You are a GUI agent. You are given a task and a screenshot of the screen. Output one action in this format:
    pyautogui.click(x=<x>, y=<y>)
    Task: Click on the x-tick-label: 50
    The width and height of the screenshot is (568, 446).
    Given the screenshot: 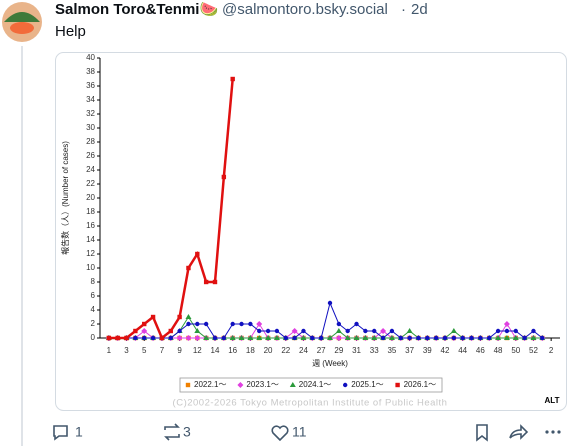 What is the action you would take?
    pyautogui.click(x=515, y=350)
    